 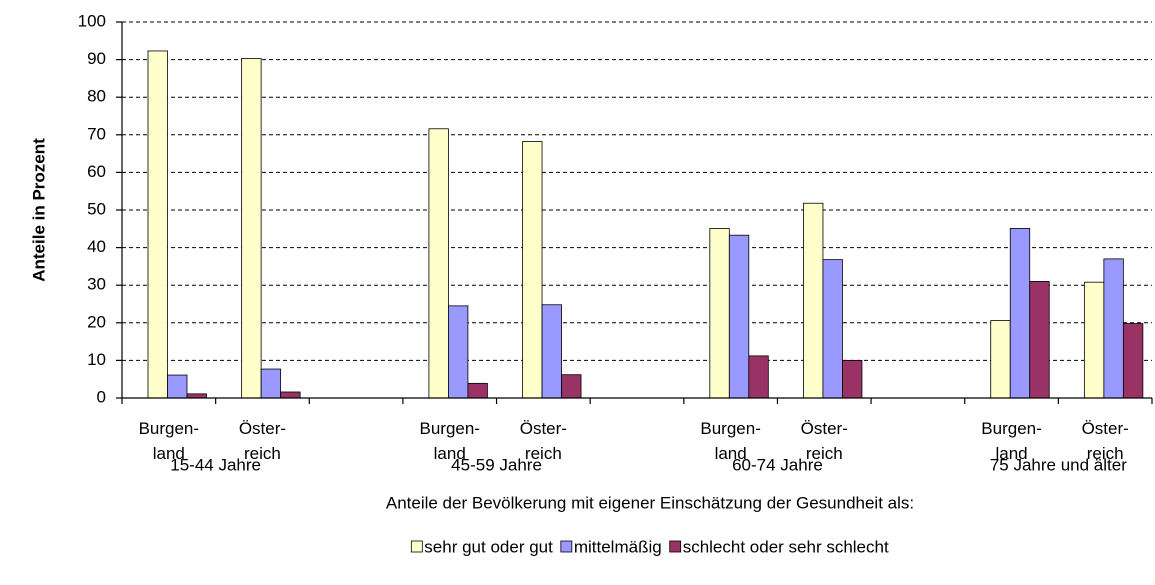 What do you see at coordinates (488, 546) in the screenshot?
I see `legend-label: sehr gut oder gut` at bounding box center [488, 546].